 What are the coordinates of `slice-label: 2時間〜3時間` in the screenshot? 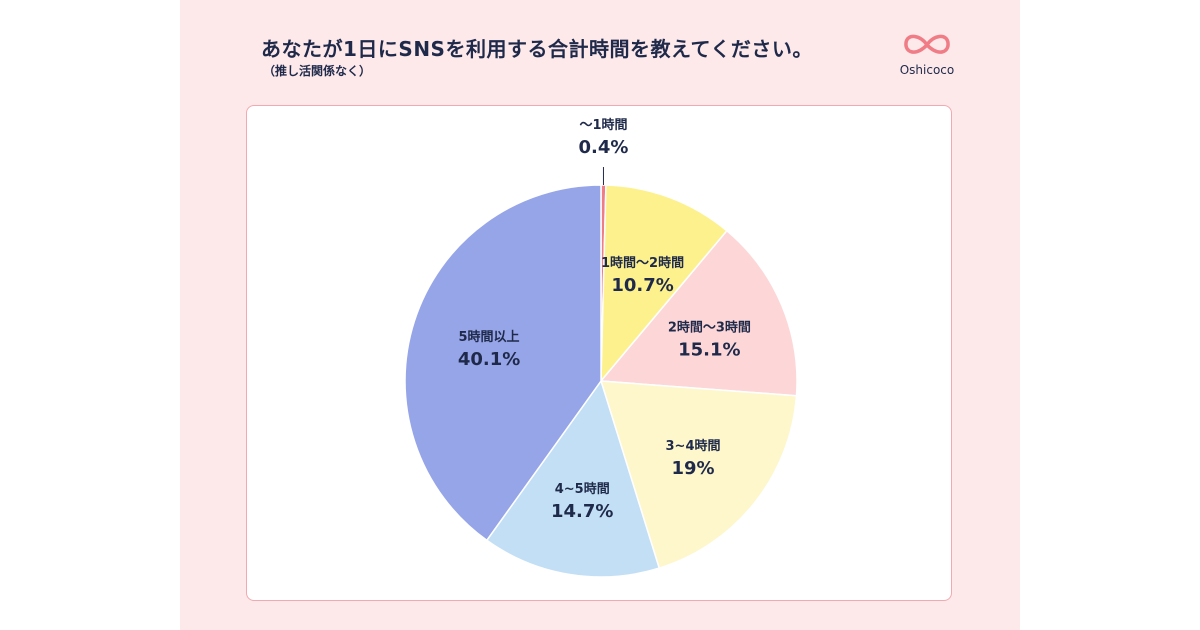 It's located at (709, 327).